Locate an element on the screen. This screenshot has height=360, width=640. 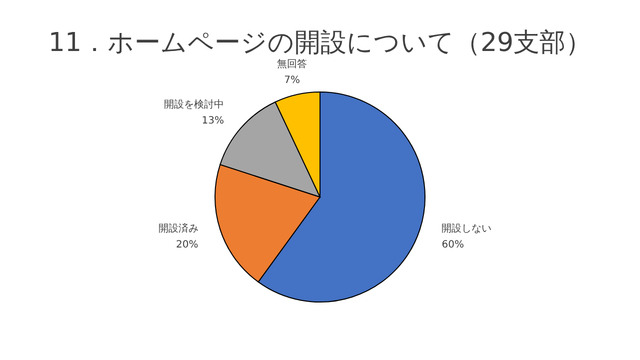
data-label: 13% is located at coordinates (213, 120).